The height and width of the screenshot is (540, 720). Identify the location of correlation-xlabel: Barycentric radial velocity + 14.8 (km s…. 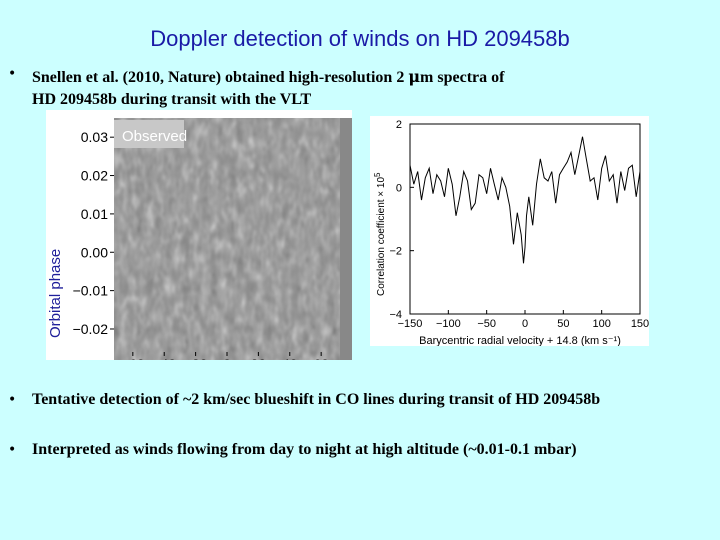
(520, 340).